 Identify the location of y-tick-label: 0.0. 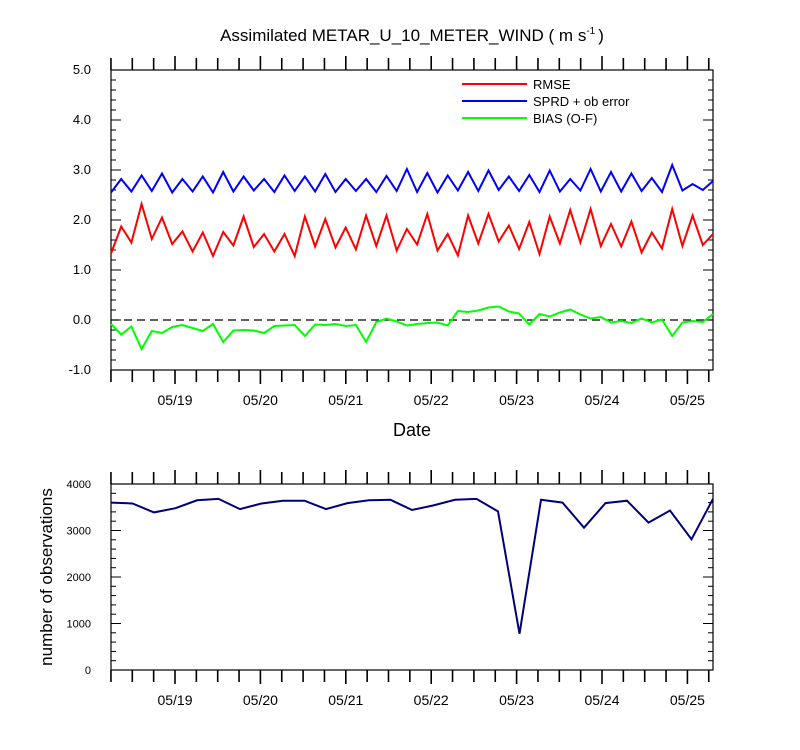
(82, 319).